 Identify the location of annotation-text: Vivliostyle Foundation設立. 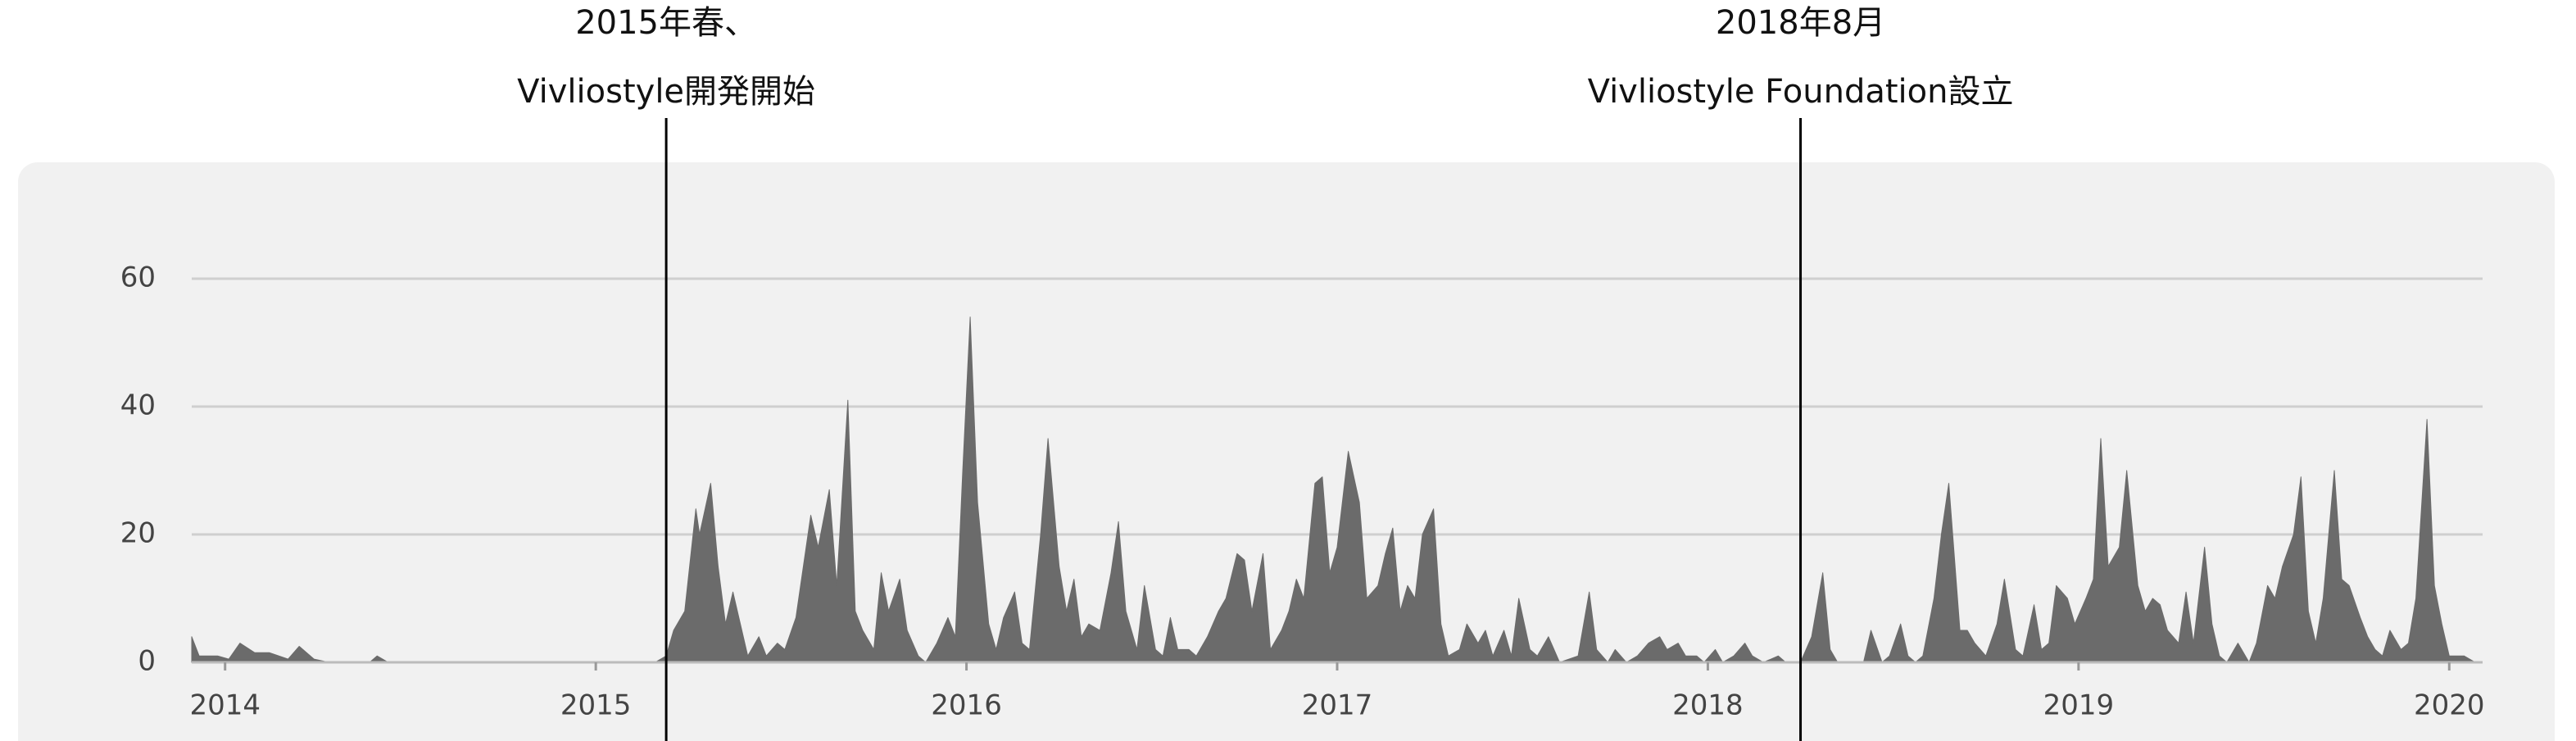
(1801, 92).